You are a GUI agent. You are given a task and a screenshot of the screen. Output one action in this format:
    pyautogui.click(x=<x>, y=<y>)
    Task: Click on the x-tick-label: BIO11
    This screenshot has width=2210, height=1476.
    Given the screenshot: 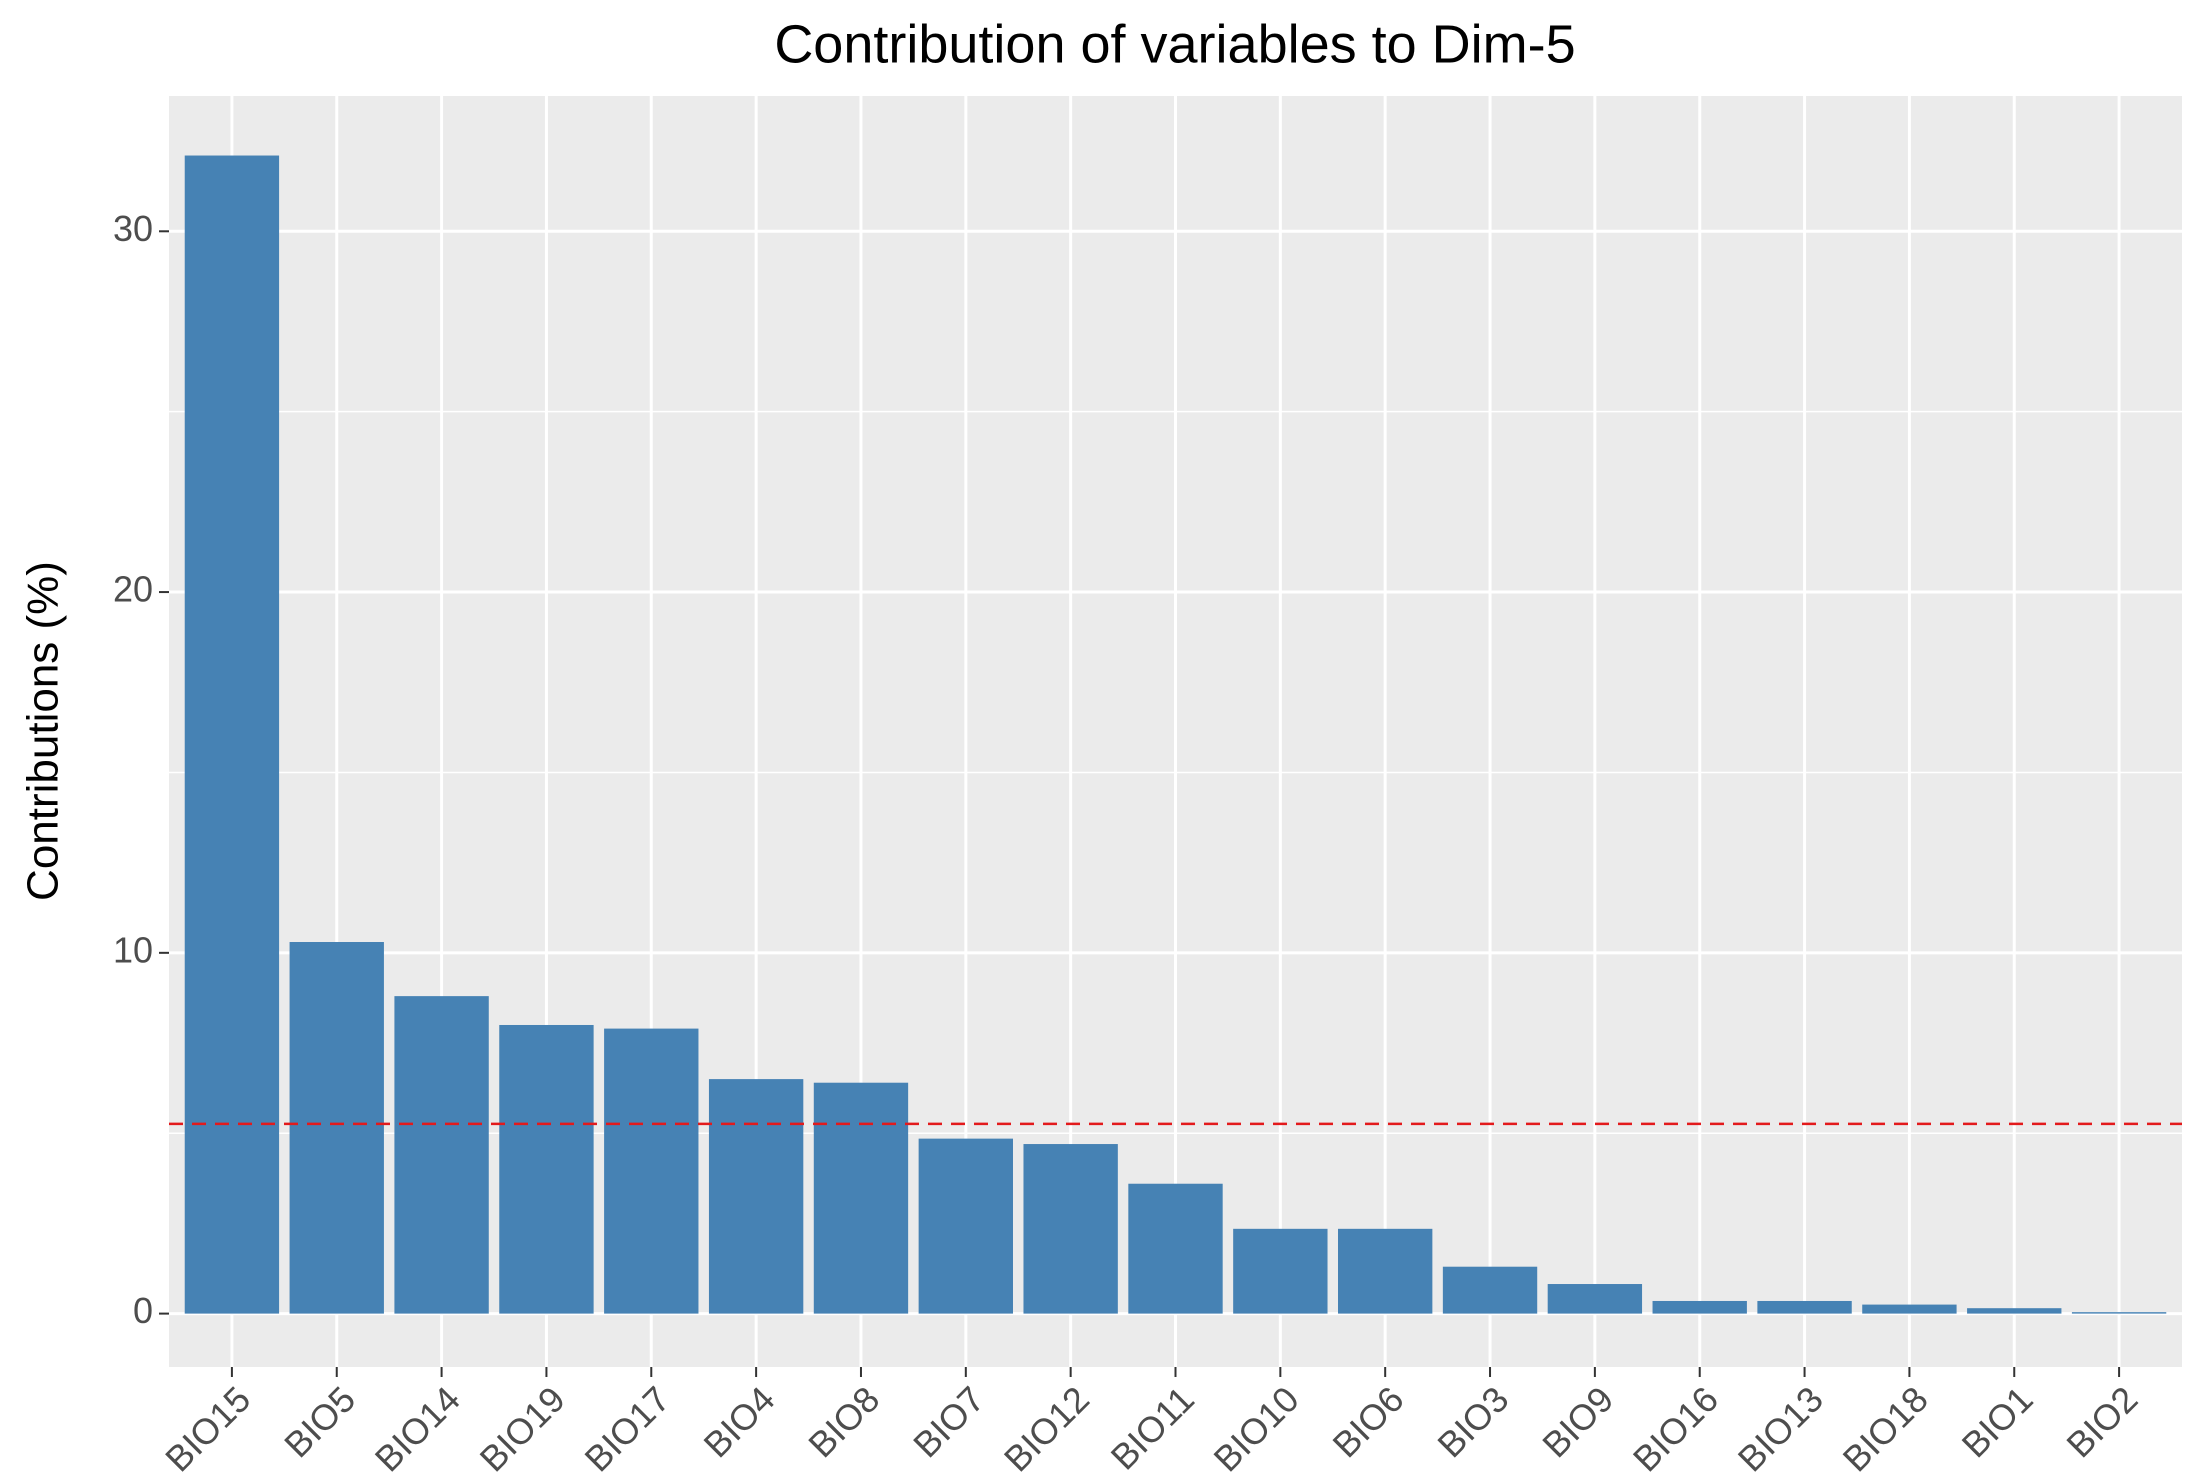 What is the action you would take?
    pyautogui.click(x=1152, y=1427)
    